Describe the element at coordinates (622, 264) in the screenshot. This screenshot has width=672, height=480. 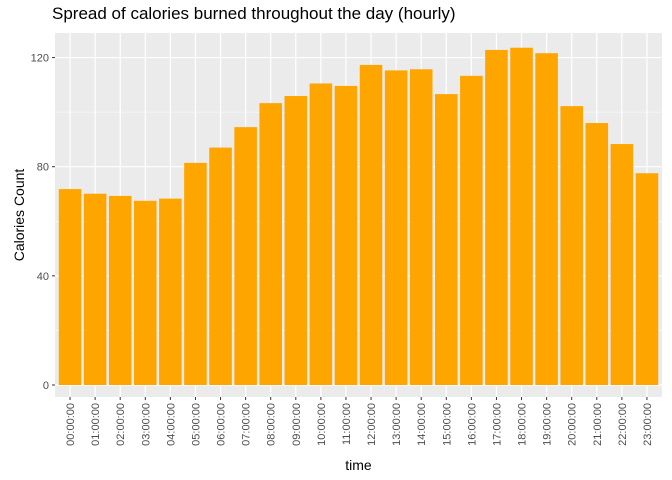
I see `bar-22:00:00` at that location.